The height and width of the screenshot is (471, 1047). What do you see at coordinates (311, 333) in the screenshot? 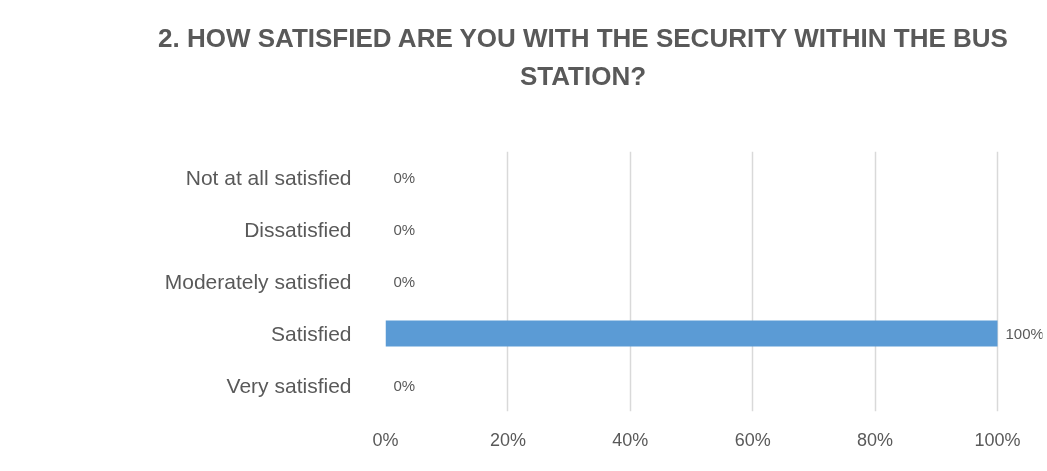
I see `y-tick-label: Satisfied` at bounding box center [311, 333].